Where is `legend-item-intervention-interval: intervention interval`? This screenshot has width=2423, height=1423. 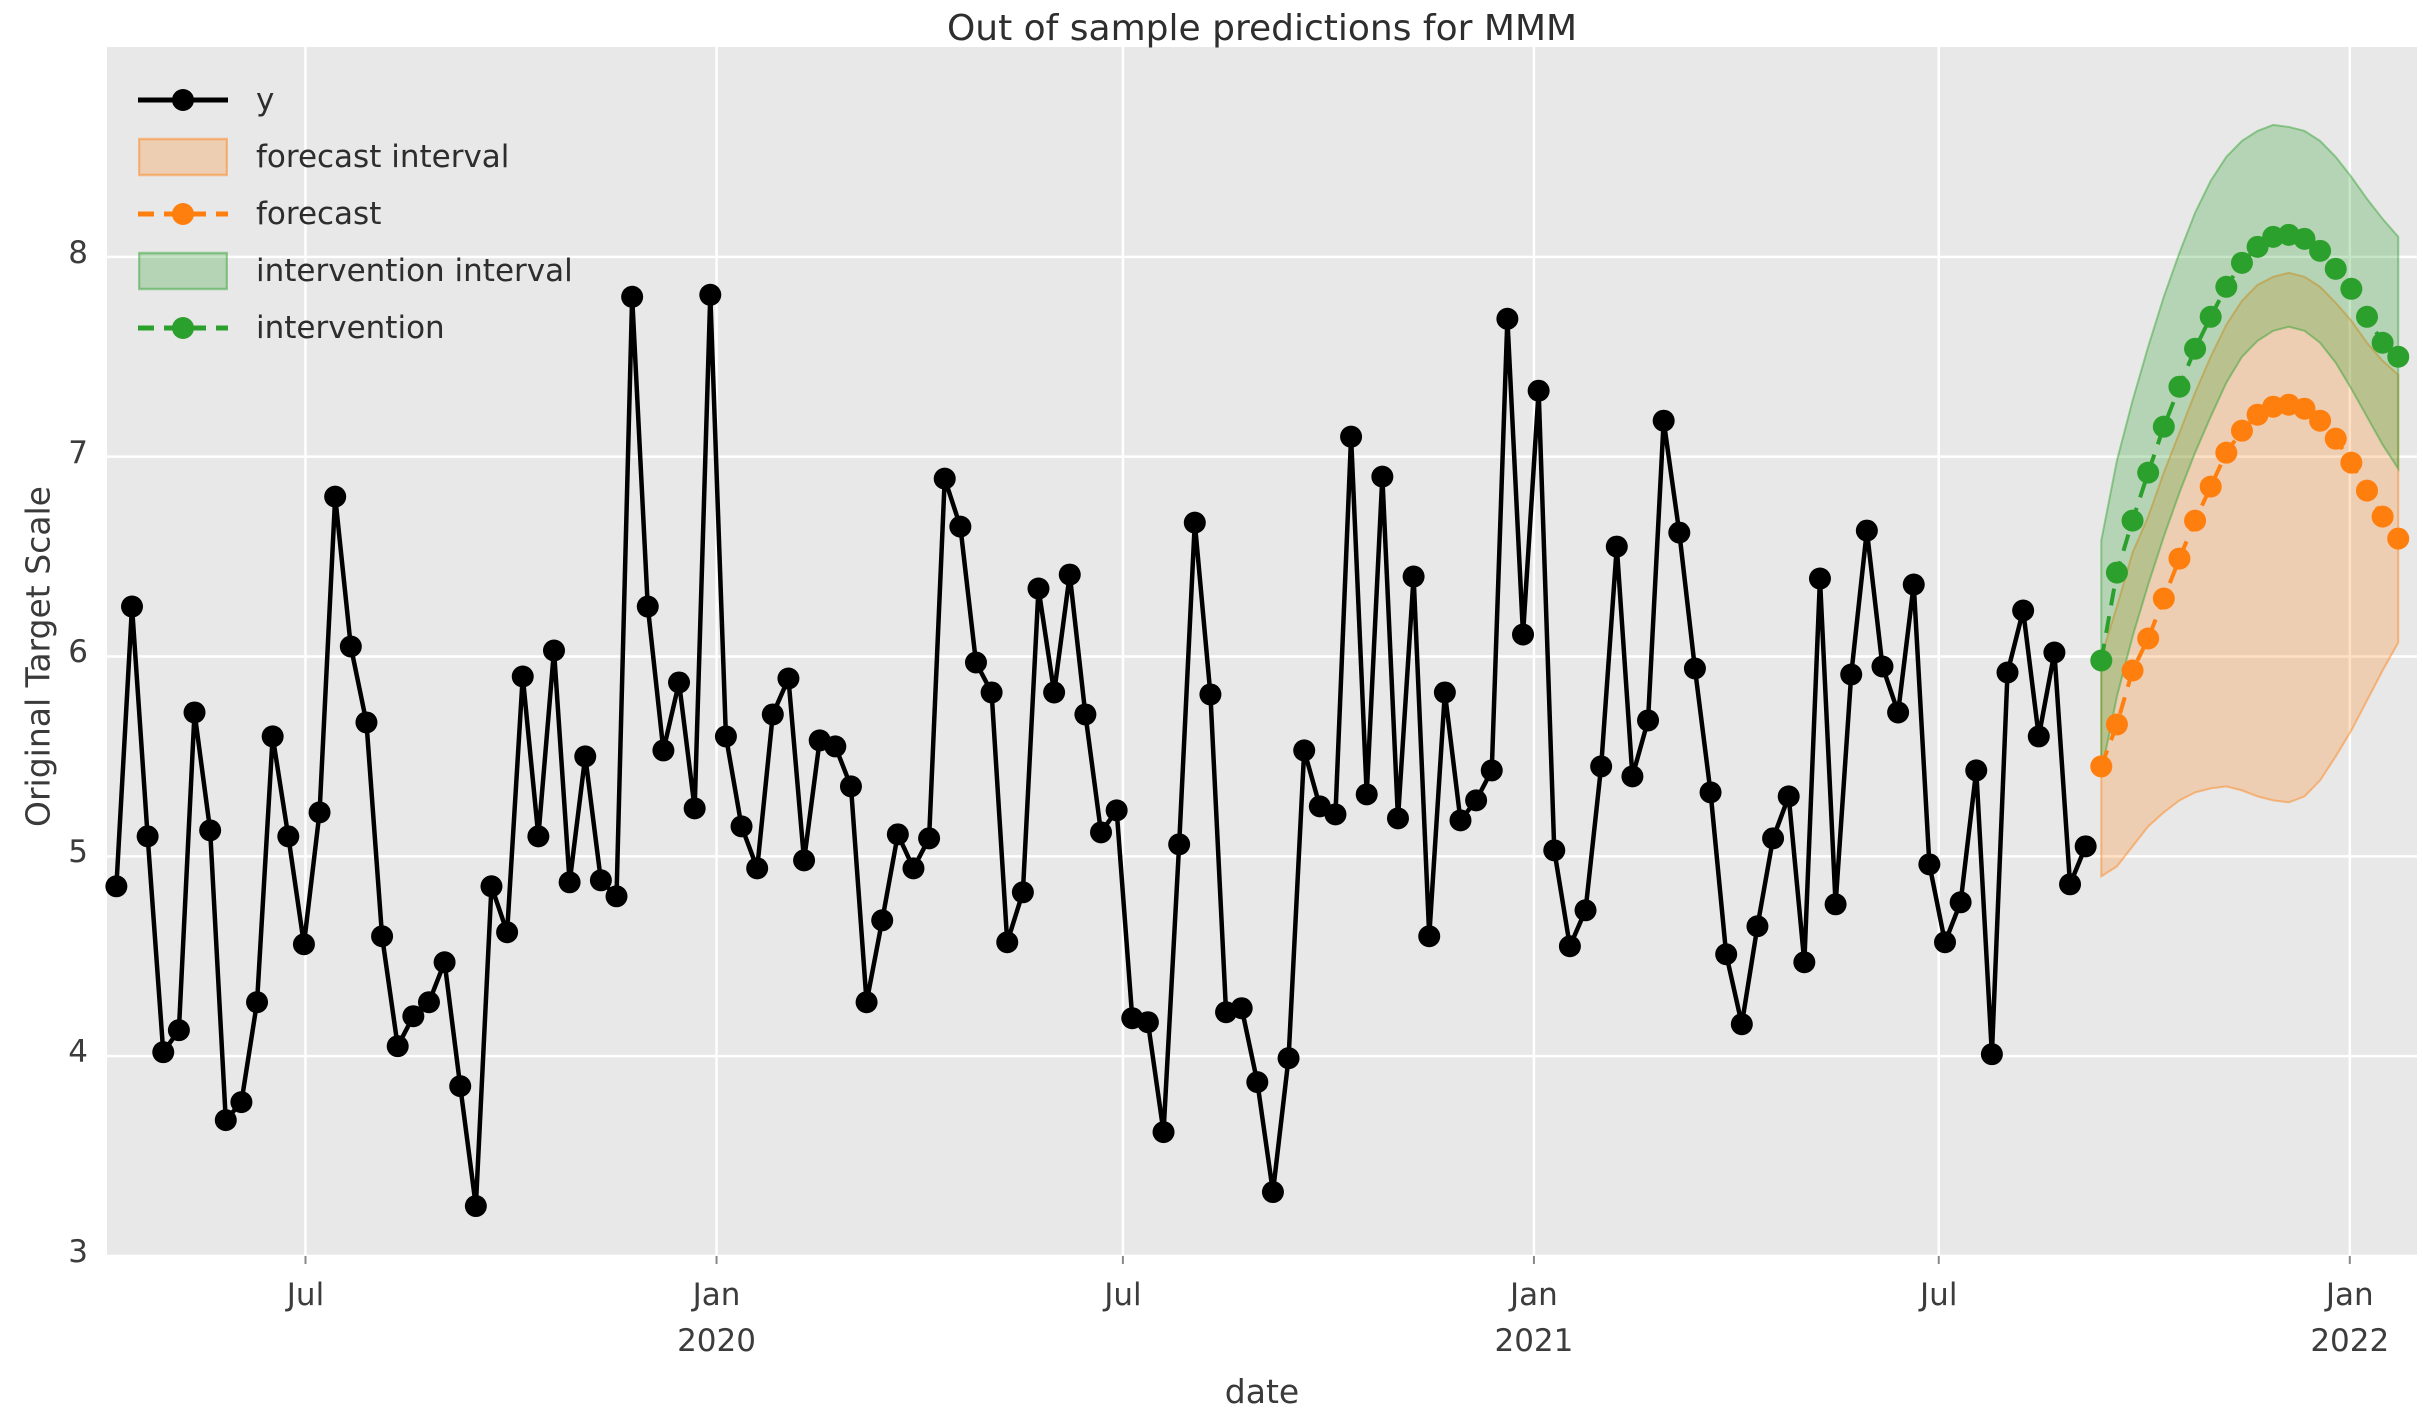
legend-item-intervention-interval: intervention interval is located at coordinates (355, 271).